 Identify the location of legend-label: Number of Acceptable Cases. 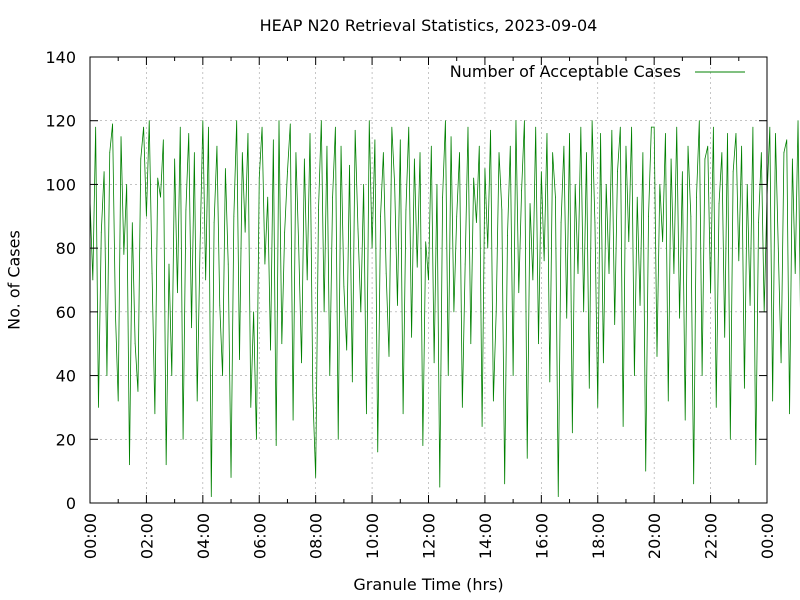
(565, 71).